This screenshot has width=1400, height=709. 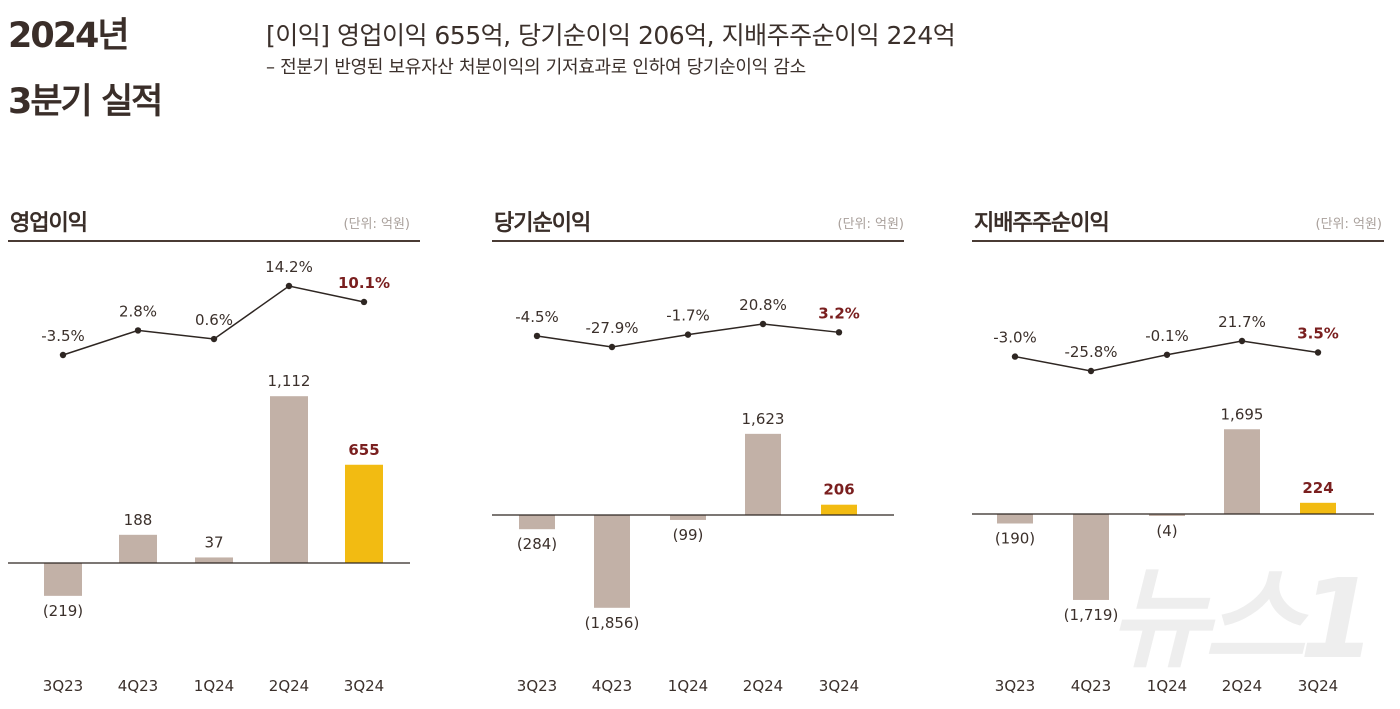 What do you see at coordinates (1318, 333) in the screenshot?
I see `margin-label: 3.5%` at bounding box center [1318, 333].